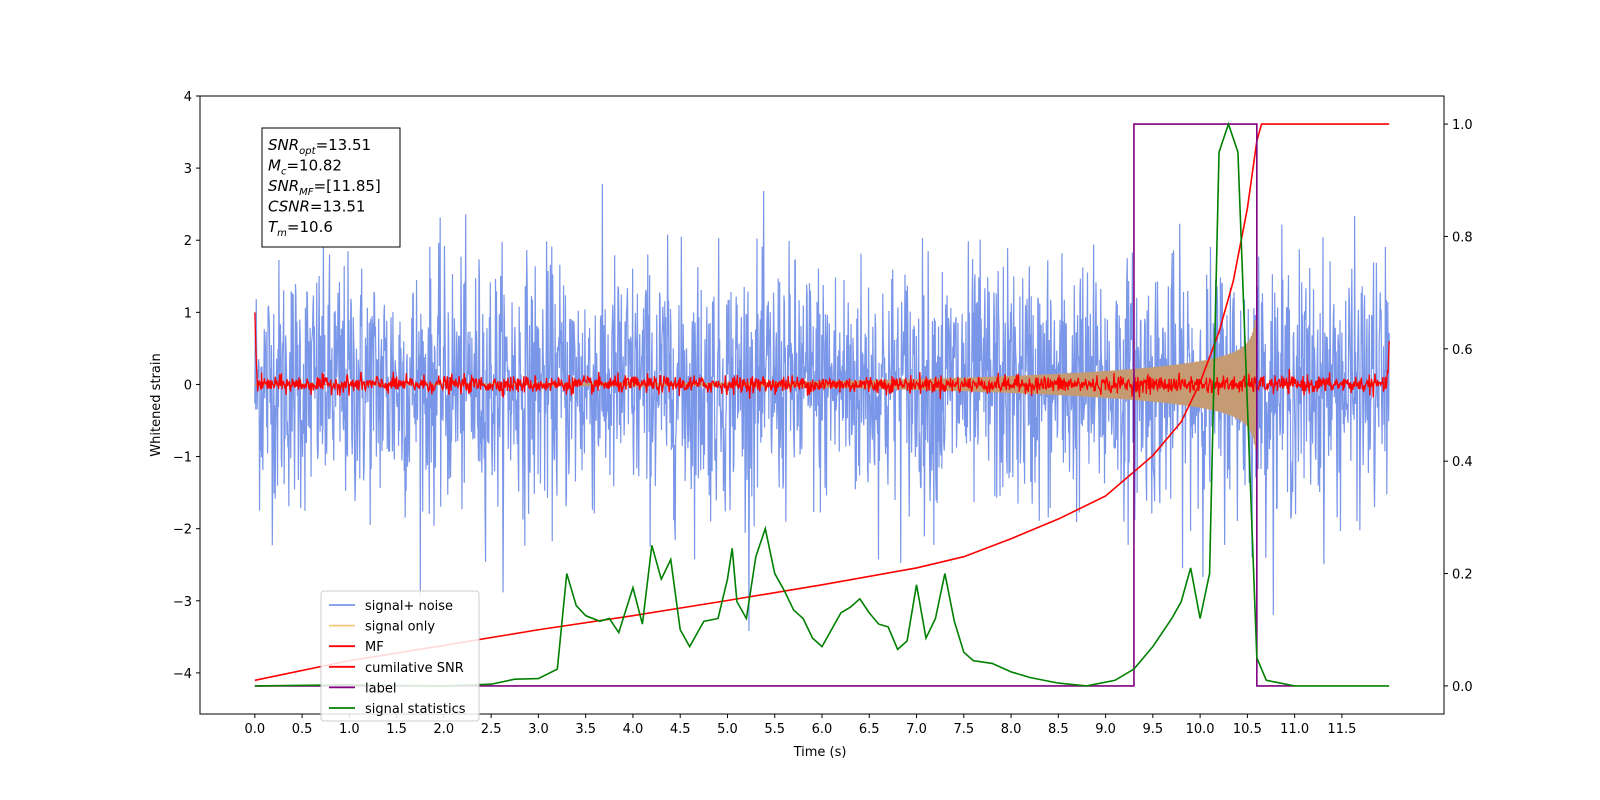 The height and width of the screenshot is (800, 1600). I want to click on legend-label: label, so click(380, 688).